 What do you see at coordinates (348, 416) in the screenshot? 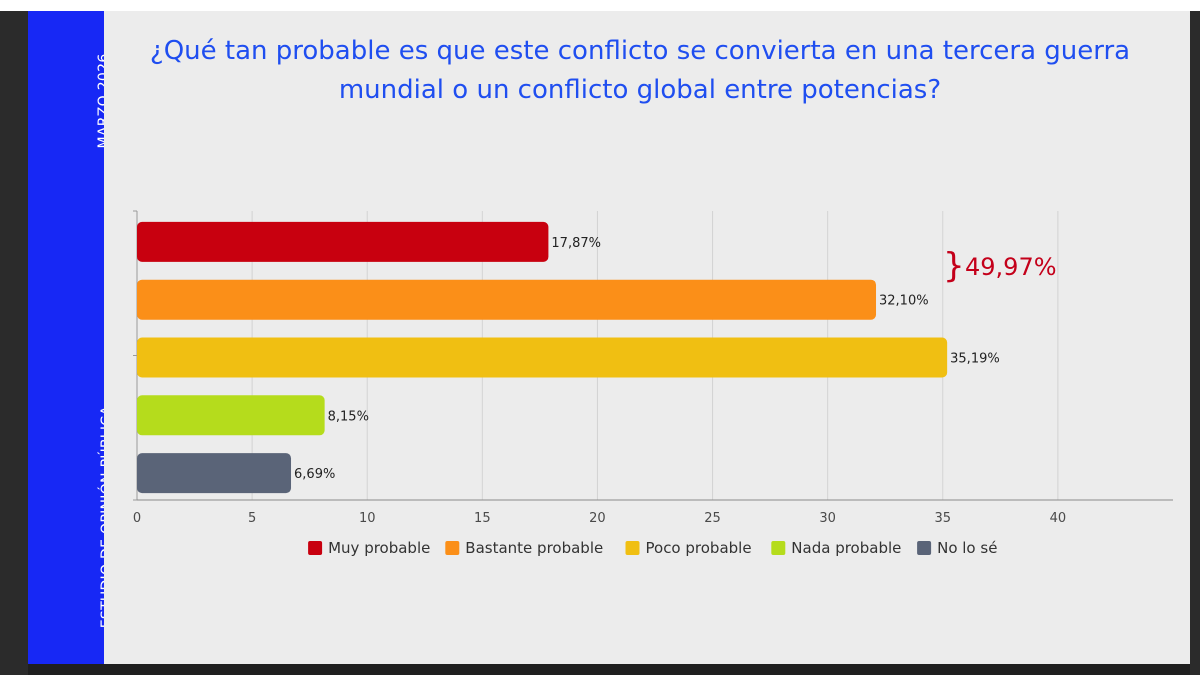
I see `data-label: 8,15%` at bounding box center [348, 416].